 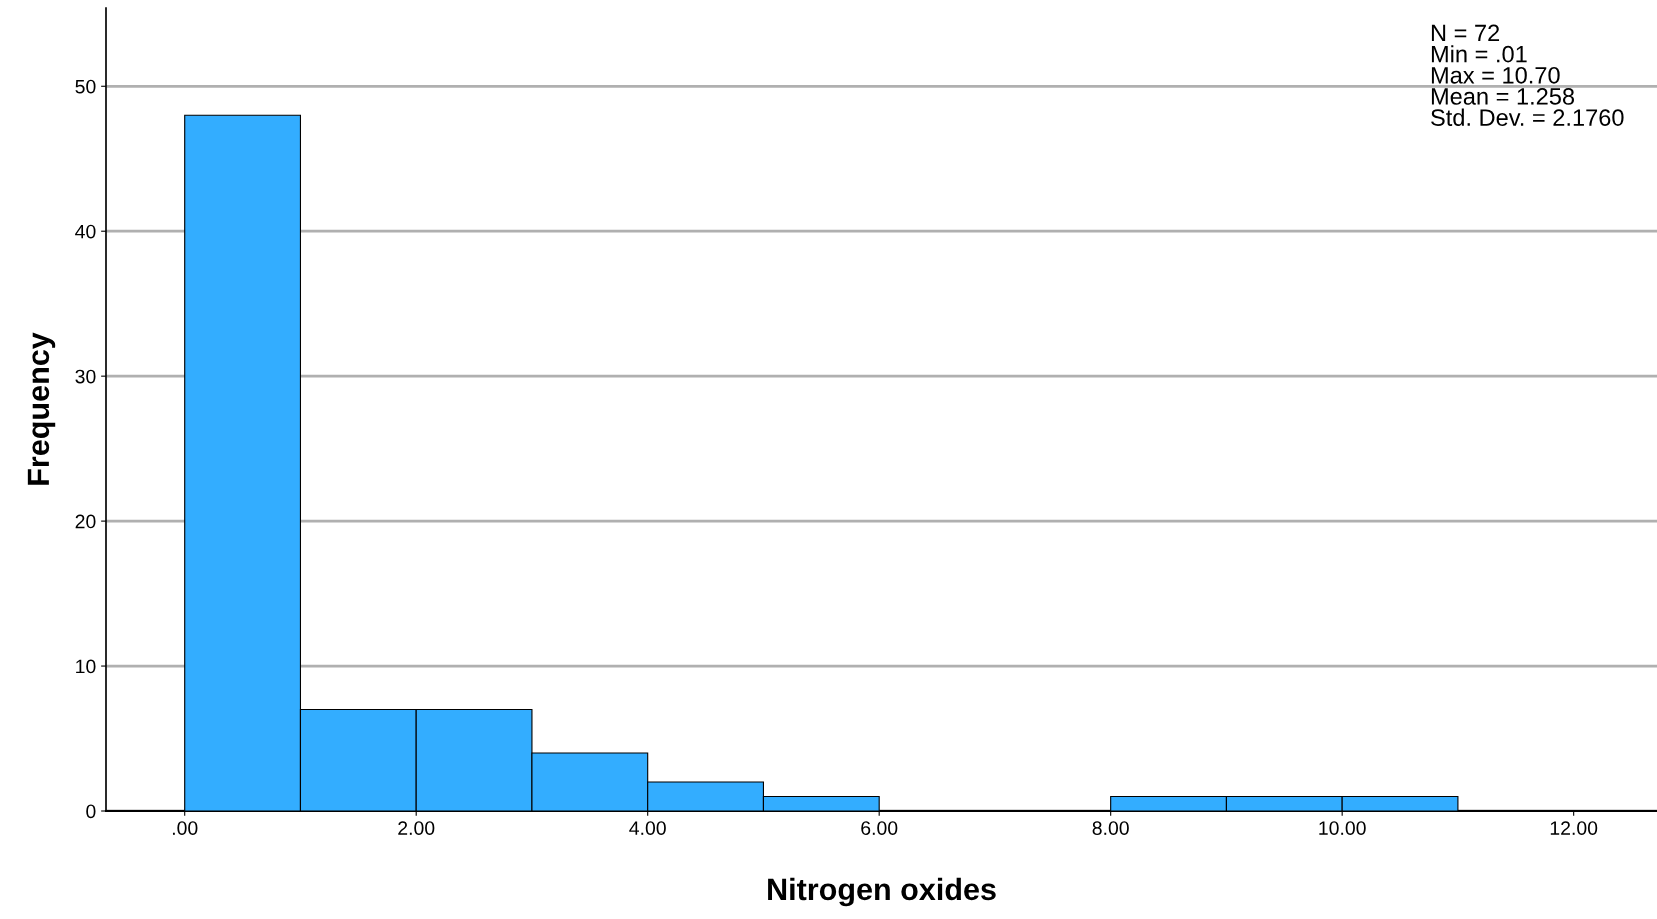 I want to click on y-tick-label: 40, so click(x=85, y=231).